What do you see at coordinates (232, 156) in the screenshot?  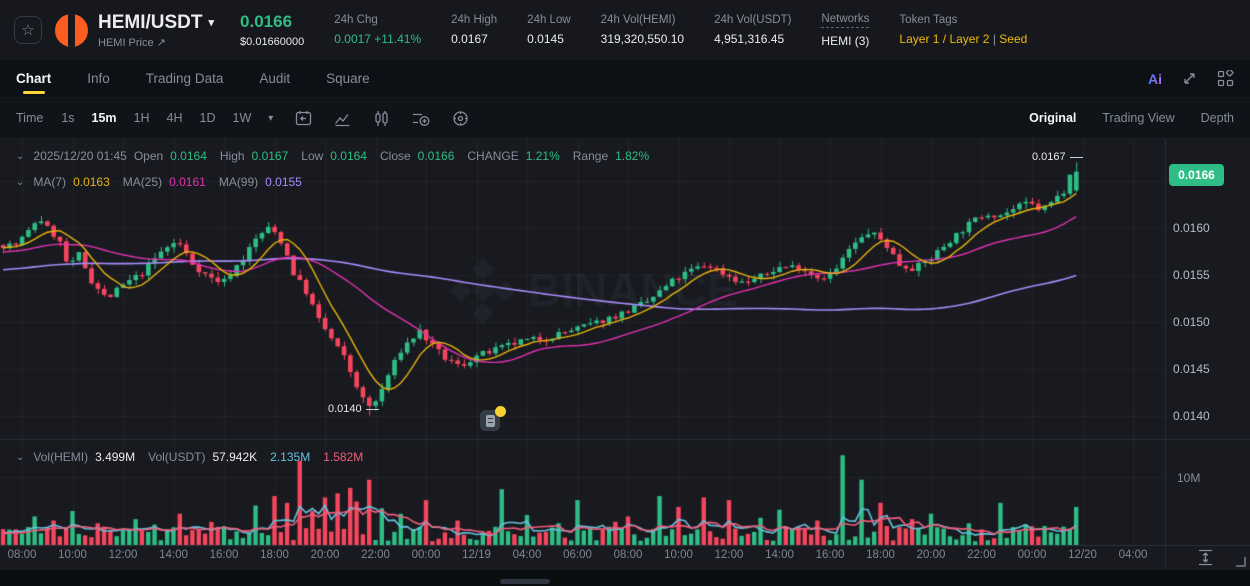 I see `ohlc-label: High` at bounding box center [232, 156].